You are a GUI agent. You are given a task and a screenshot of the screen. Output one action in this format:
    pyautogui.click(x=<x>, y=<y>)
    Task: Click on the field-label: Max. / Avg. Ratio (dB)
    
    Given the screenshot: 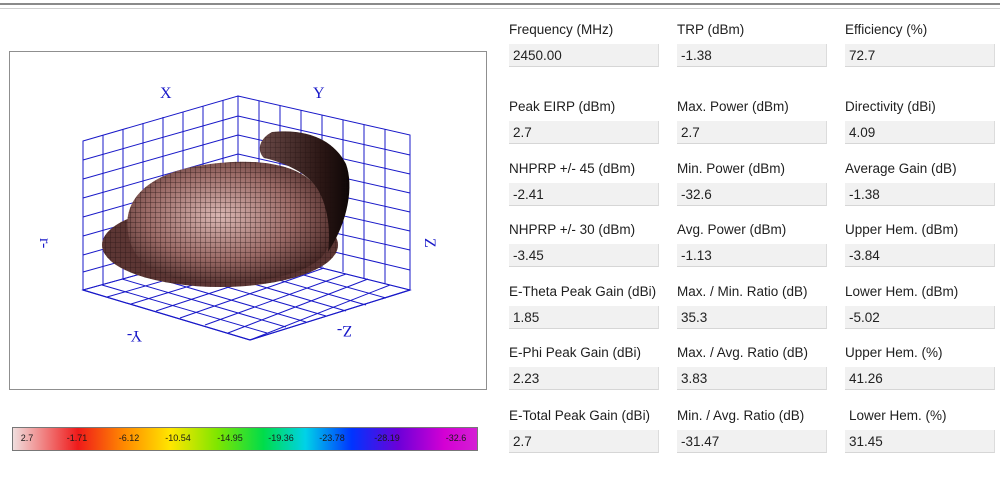 What is the action you would take?
    pyautogui.click(x=743, y=352)
    